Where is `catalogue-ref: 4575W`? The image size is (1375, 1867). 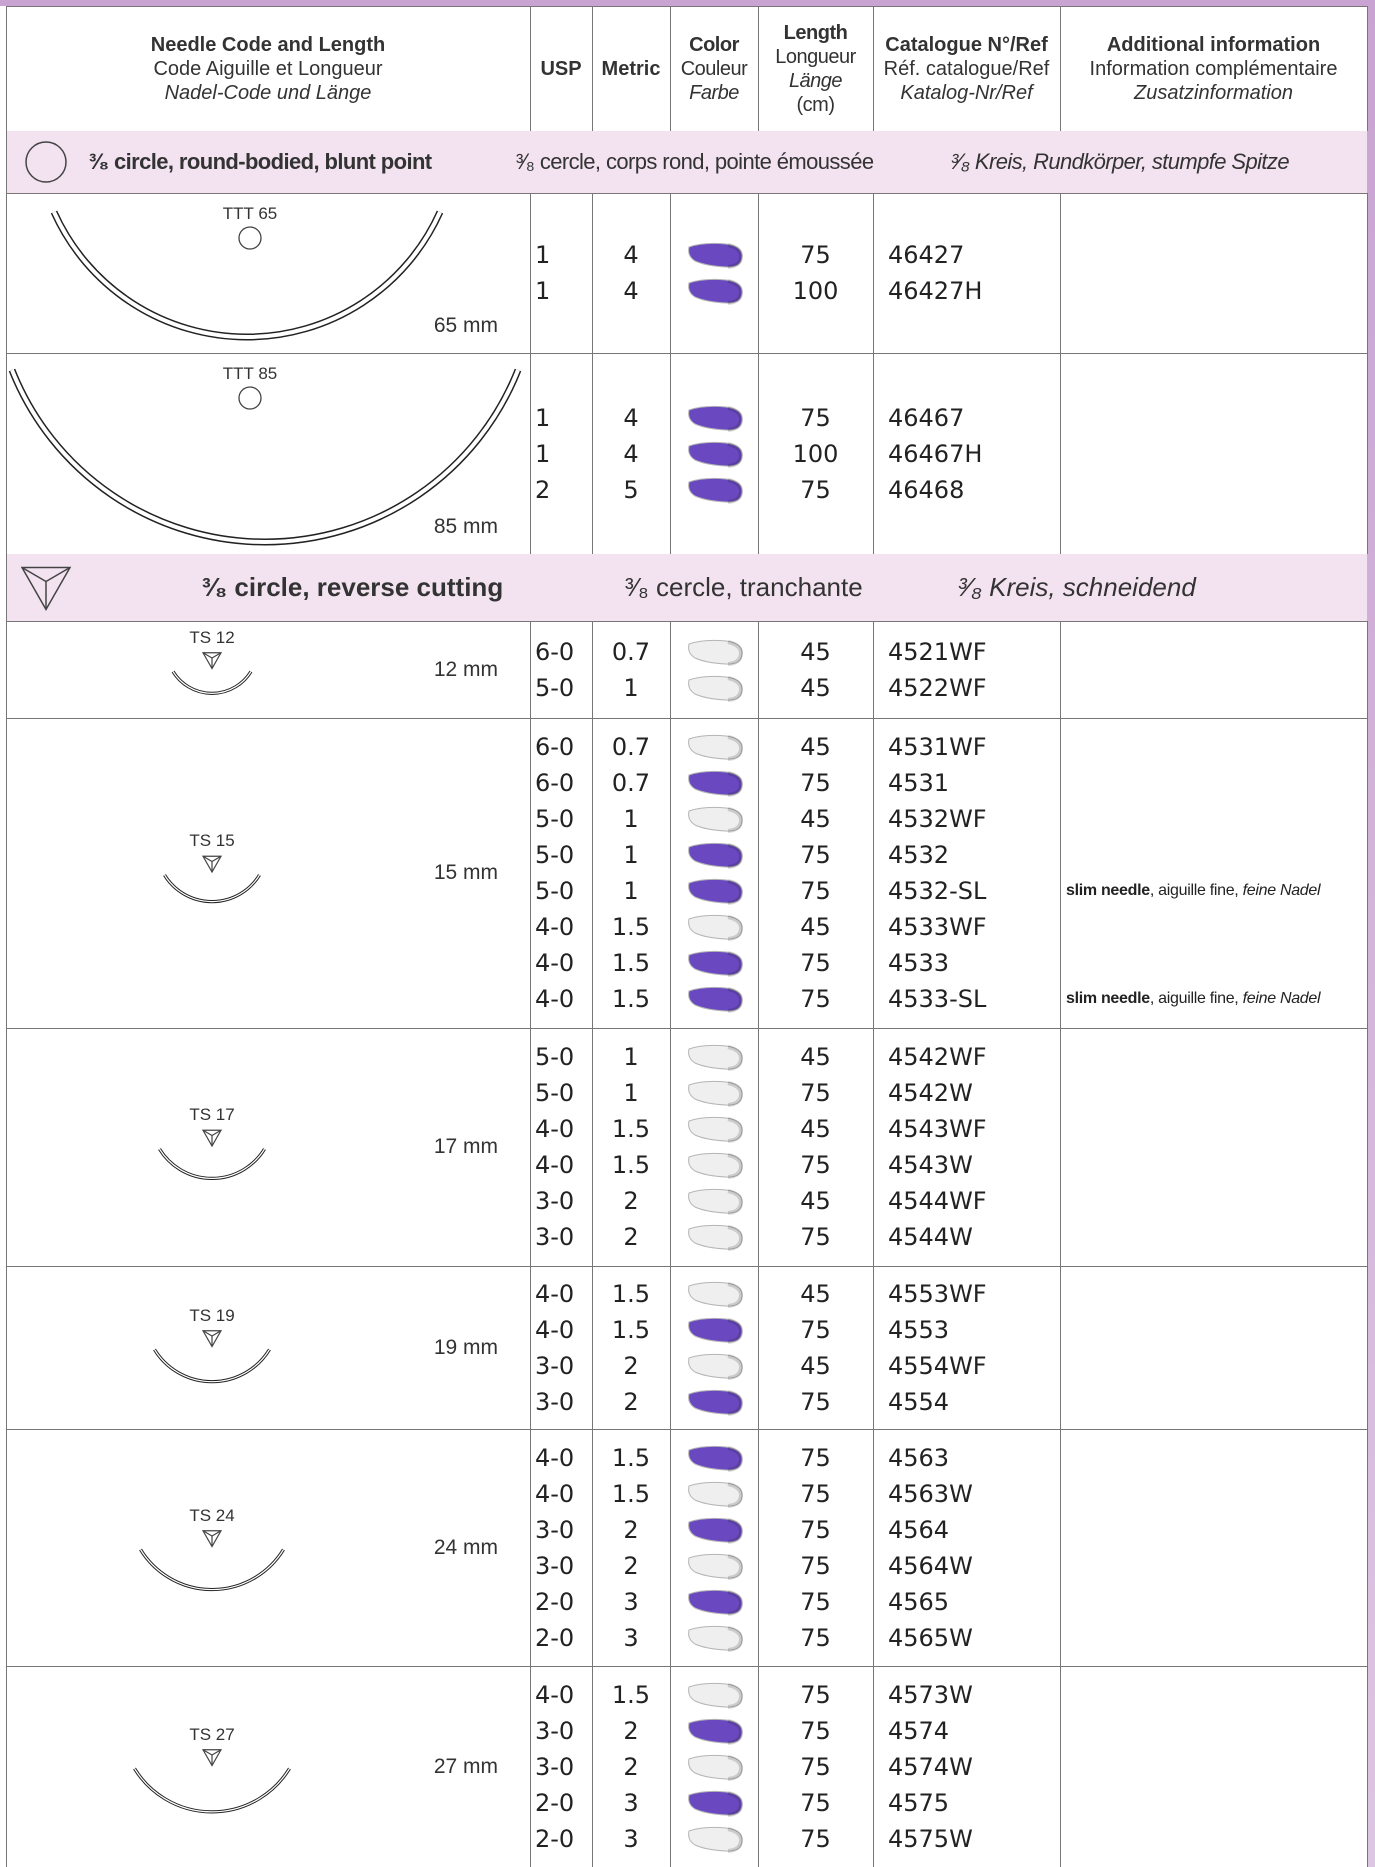 catalogue-ref: 4575W is located at coordinates (930, 1838).